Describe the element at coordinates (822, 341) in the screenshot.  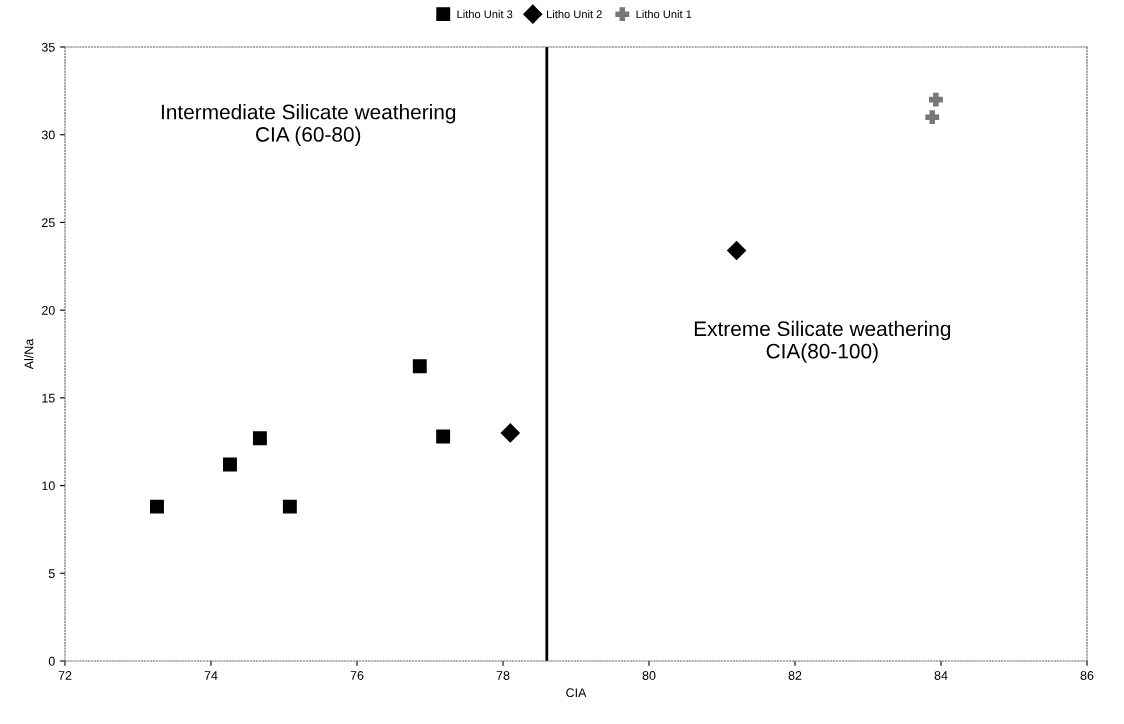
I see `annotation: Extreme Silicate weathering CIA(80-100)` at that location.